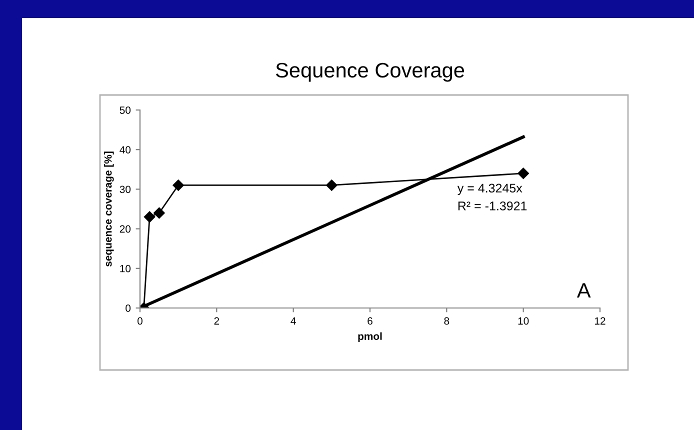 This screenshot has width=694, height=430. Describe the element at coordinates (489, 190) in the screenshot. I see `annotation: y = 4.3245x` at that location.